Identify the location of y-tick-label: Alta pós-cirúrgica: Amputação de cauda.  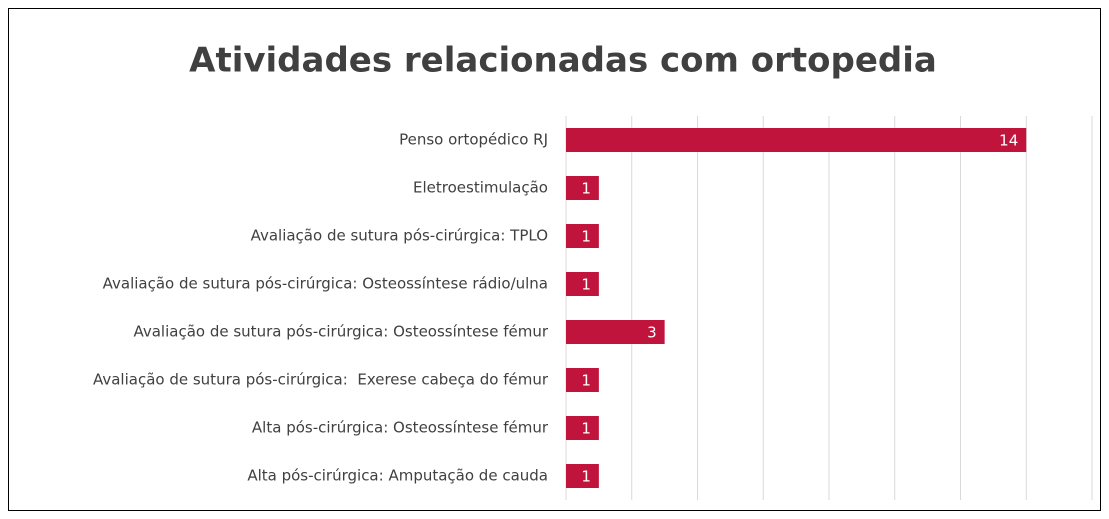
(397, 476).